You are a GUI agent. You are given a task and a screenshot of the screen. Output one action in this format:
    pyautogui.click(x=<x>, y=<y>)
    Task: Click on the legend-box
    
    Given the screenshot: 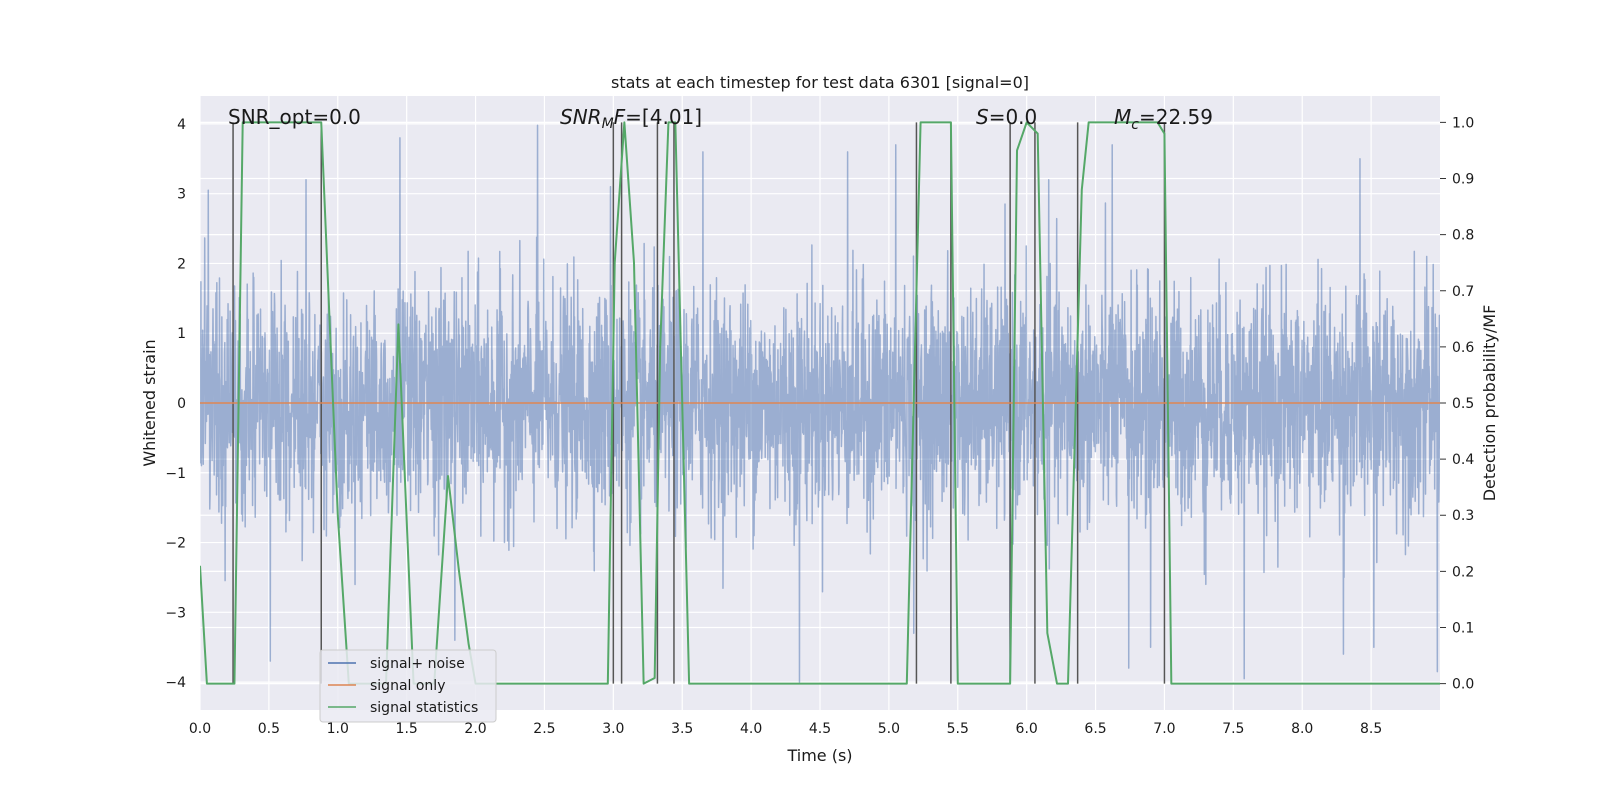 What is the action you would take?
    pyautogui.click(x=408, y=686)
    